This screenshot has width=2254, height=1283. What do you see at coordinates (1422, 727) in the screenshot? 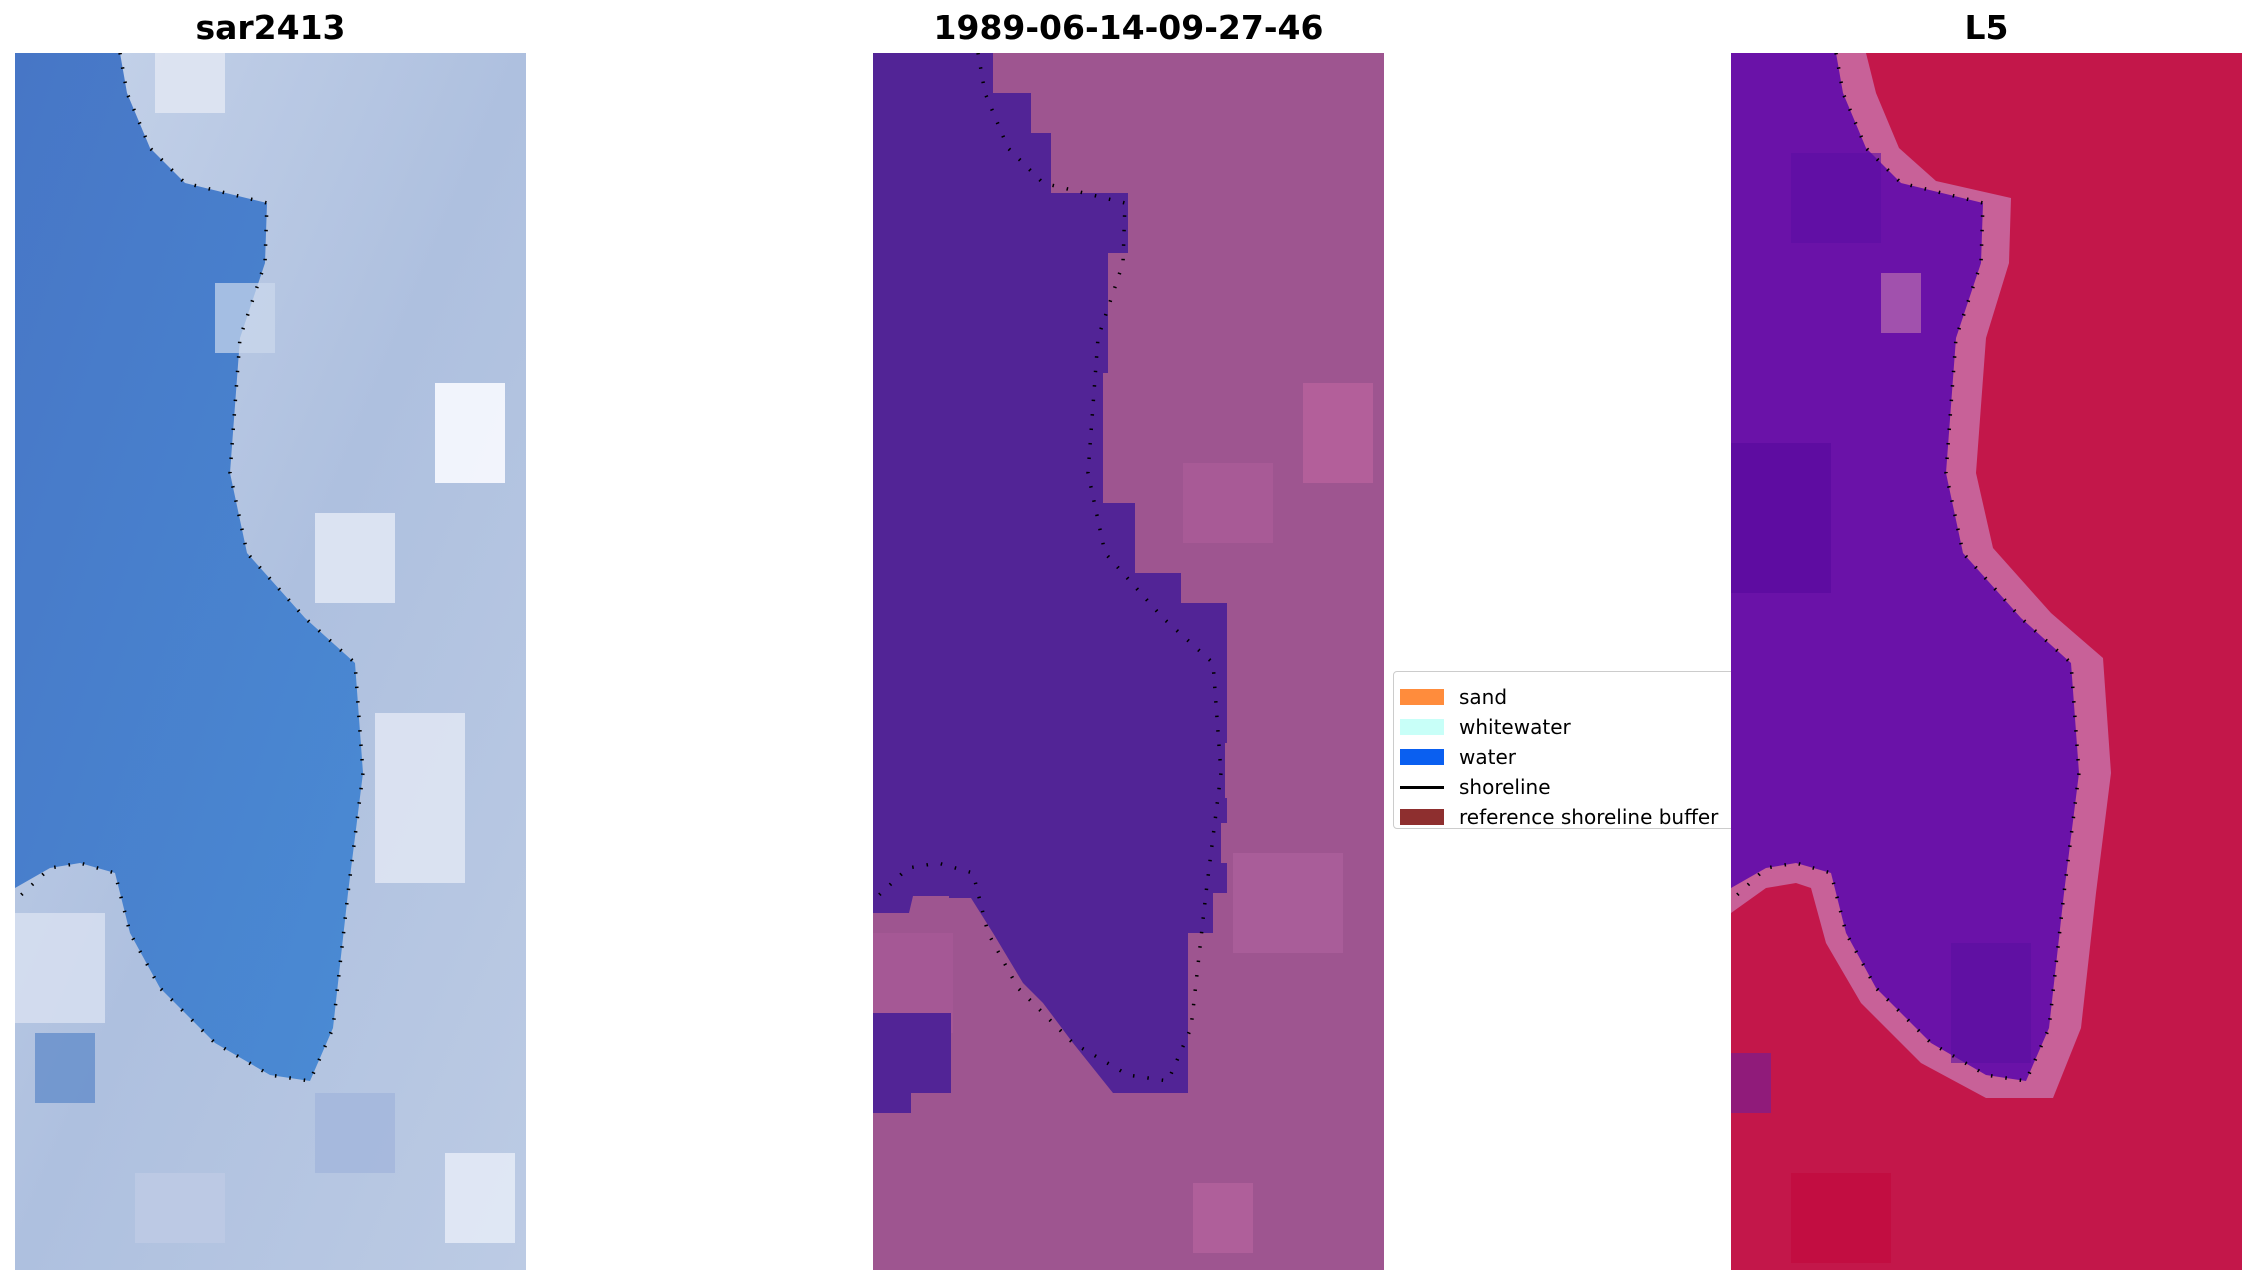
I see `legend-swatch-whitewater` at bounding box center [1422, 727].